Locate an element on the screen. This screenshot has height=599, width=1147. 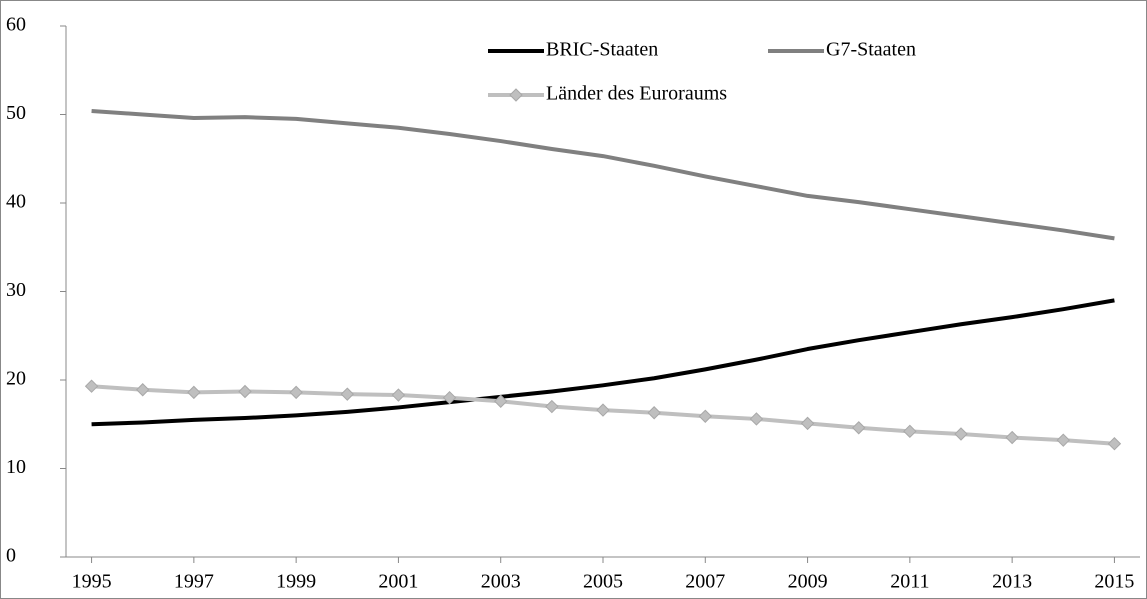
y-tick-label: 10 is located at coordinates (16, 467).